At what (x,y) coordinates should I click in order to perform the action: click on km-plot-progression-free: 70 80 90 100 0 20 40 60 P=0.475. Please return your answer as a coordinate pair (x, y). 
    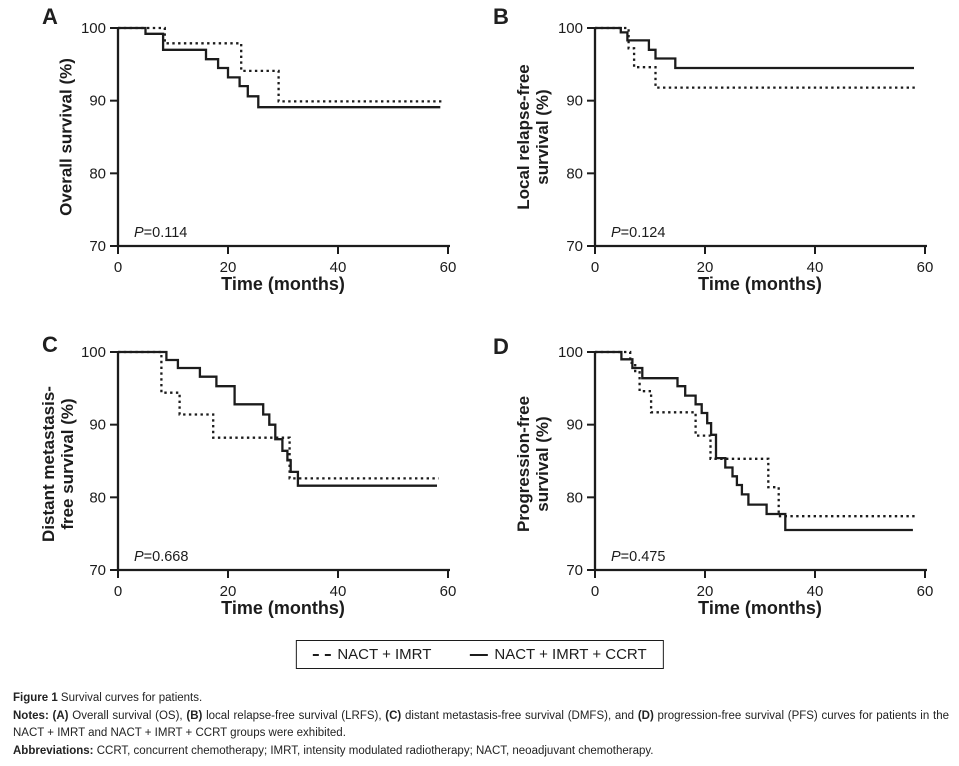
    Looking at the image, I should click on (746, 470).